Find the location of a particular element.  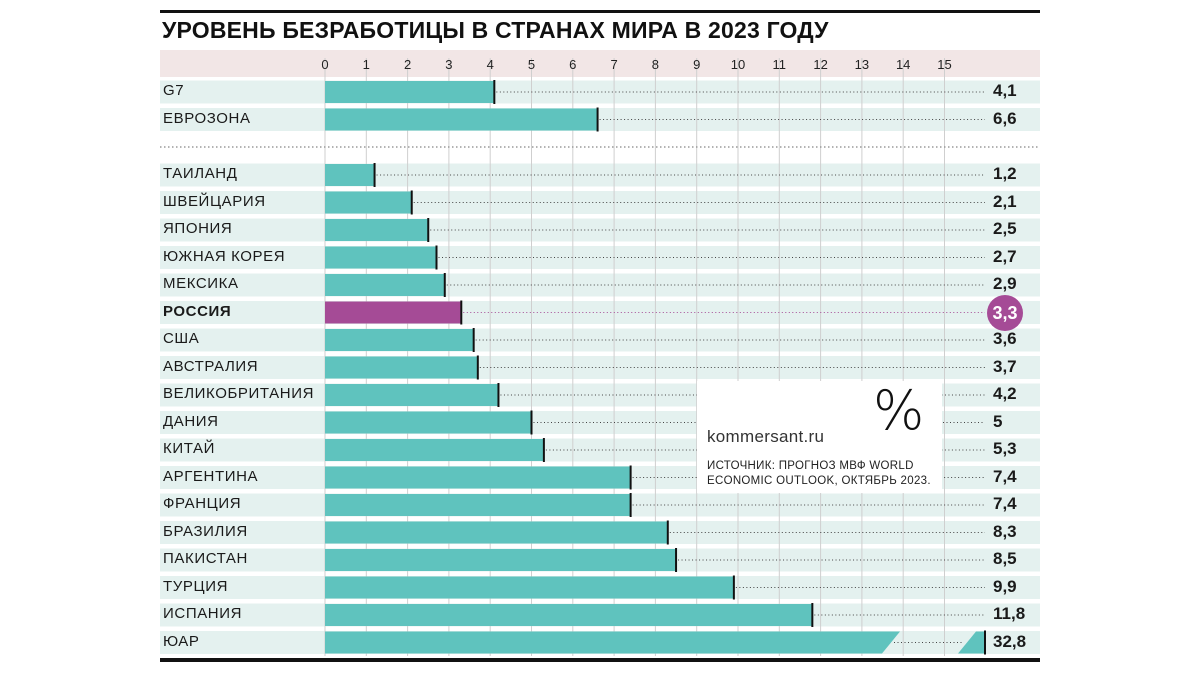

row-value: 2,9 is located at coordinates (1005, 283).